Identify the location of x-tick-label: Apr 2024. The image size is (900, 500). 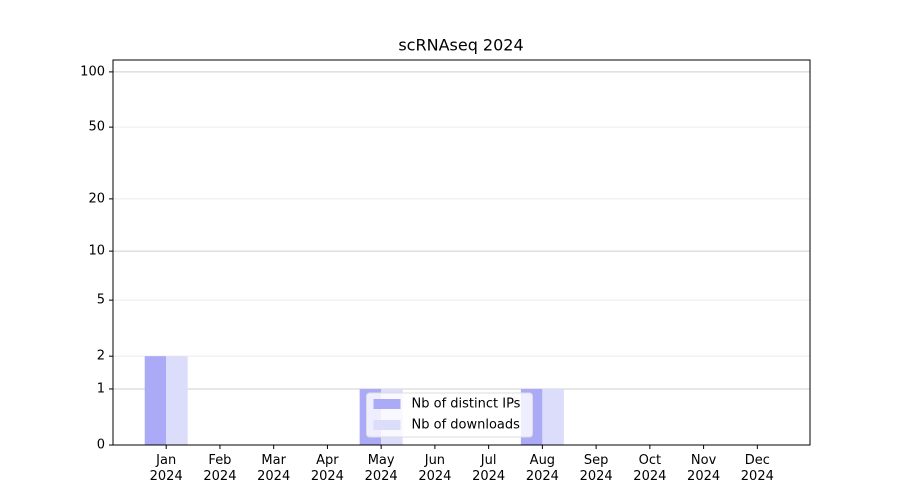
(327, 468).